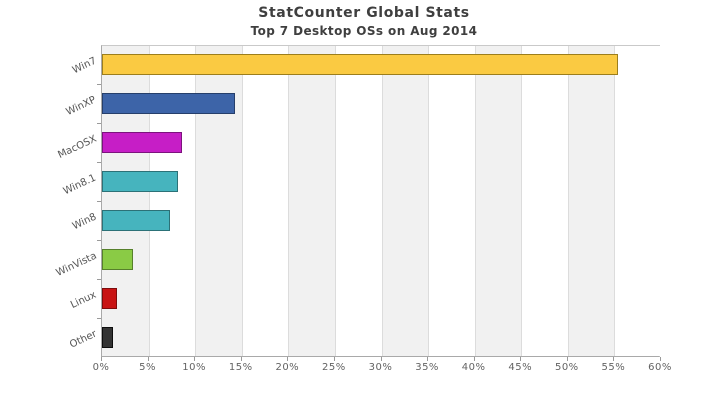 The width and height of the screenshot is (728, 400). I want to click on category-label: Win7, so click(84, 65).